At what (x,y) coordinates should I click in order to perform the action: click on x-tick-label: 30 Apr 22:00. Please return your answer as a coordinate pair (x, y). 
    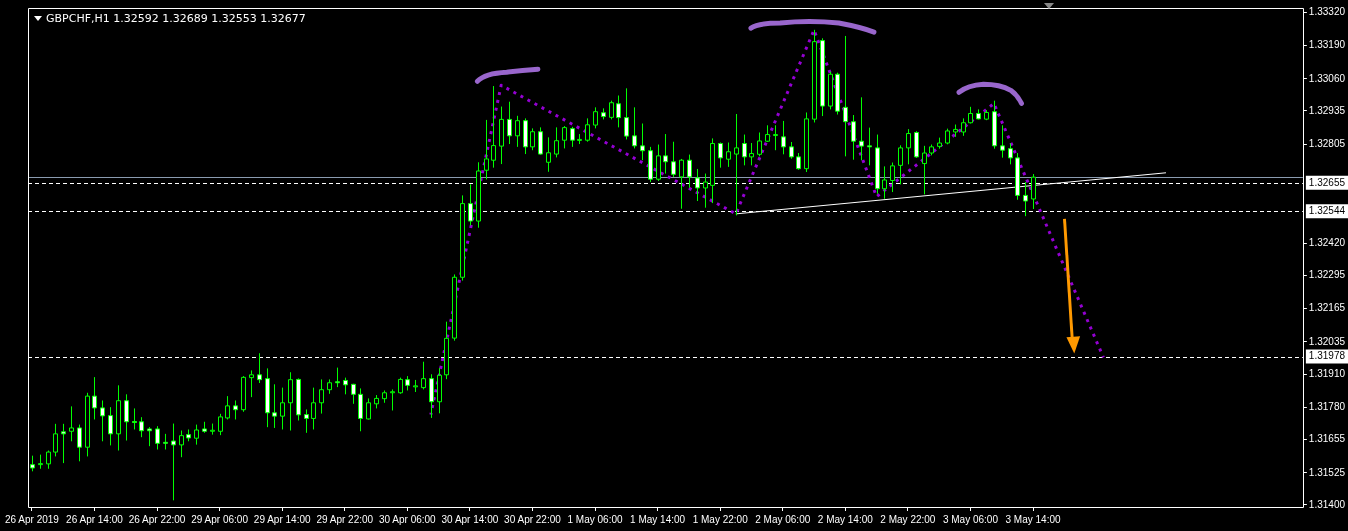
    Looking at the image, I should click on (533, 519).